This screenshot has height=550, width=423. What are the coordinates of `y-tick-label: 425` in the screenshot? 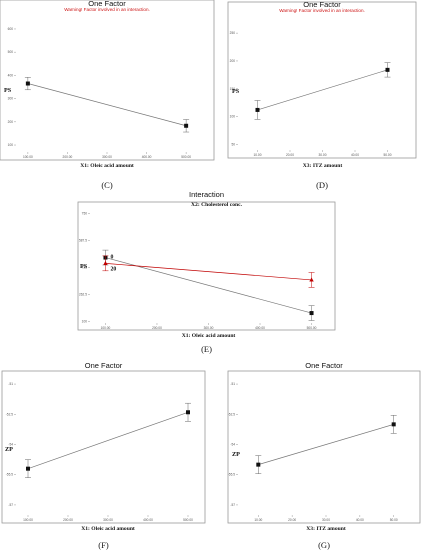 It's located at (85, 268).